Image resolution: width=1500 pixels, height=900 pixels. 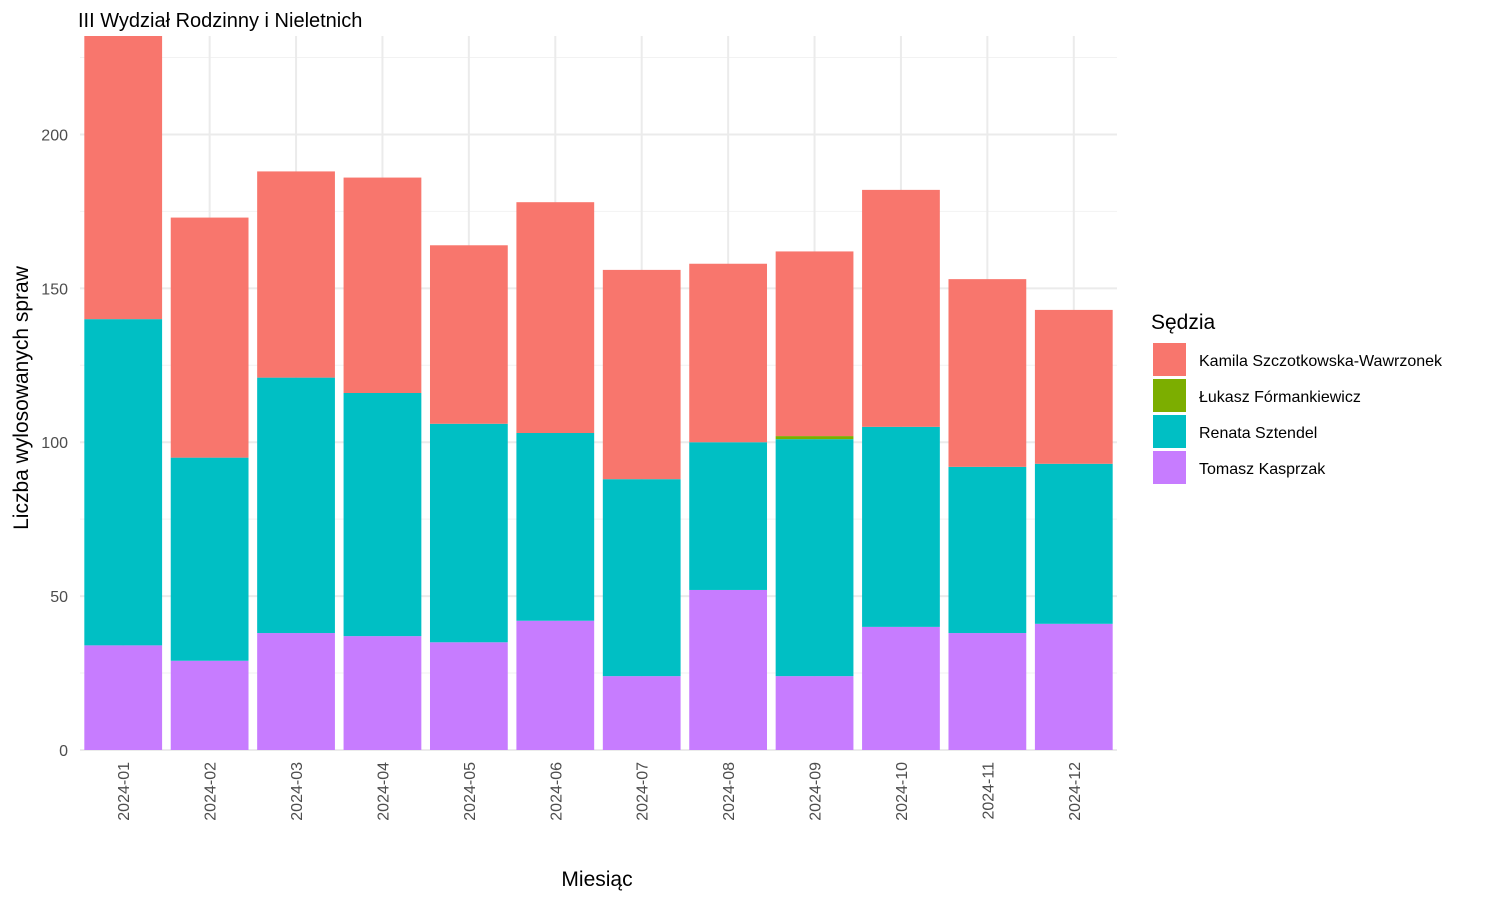 What do you see at coordinates (54, 135) in the screenshot?
I see `y-tick-label: 200` at bounding box center [54, 135].